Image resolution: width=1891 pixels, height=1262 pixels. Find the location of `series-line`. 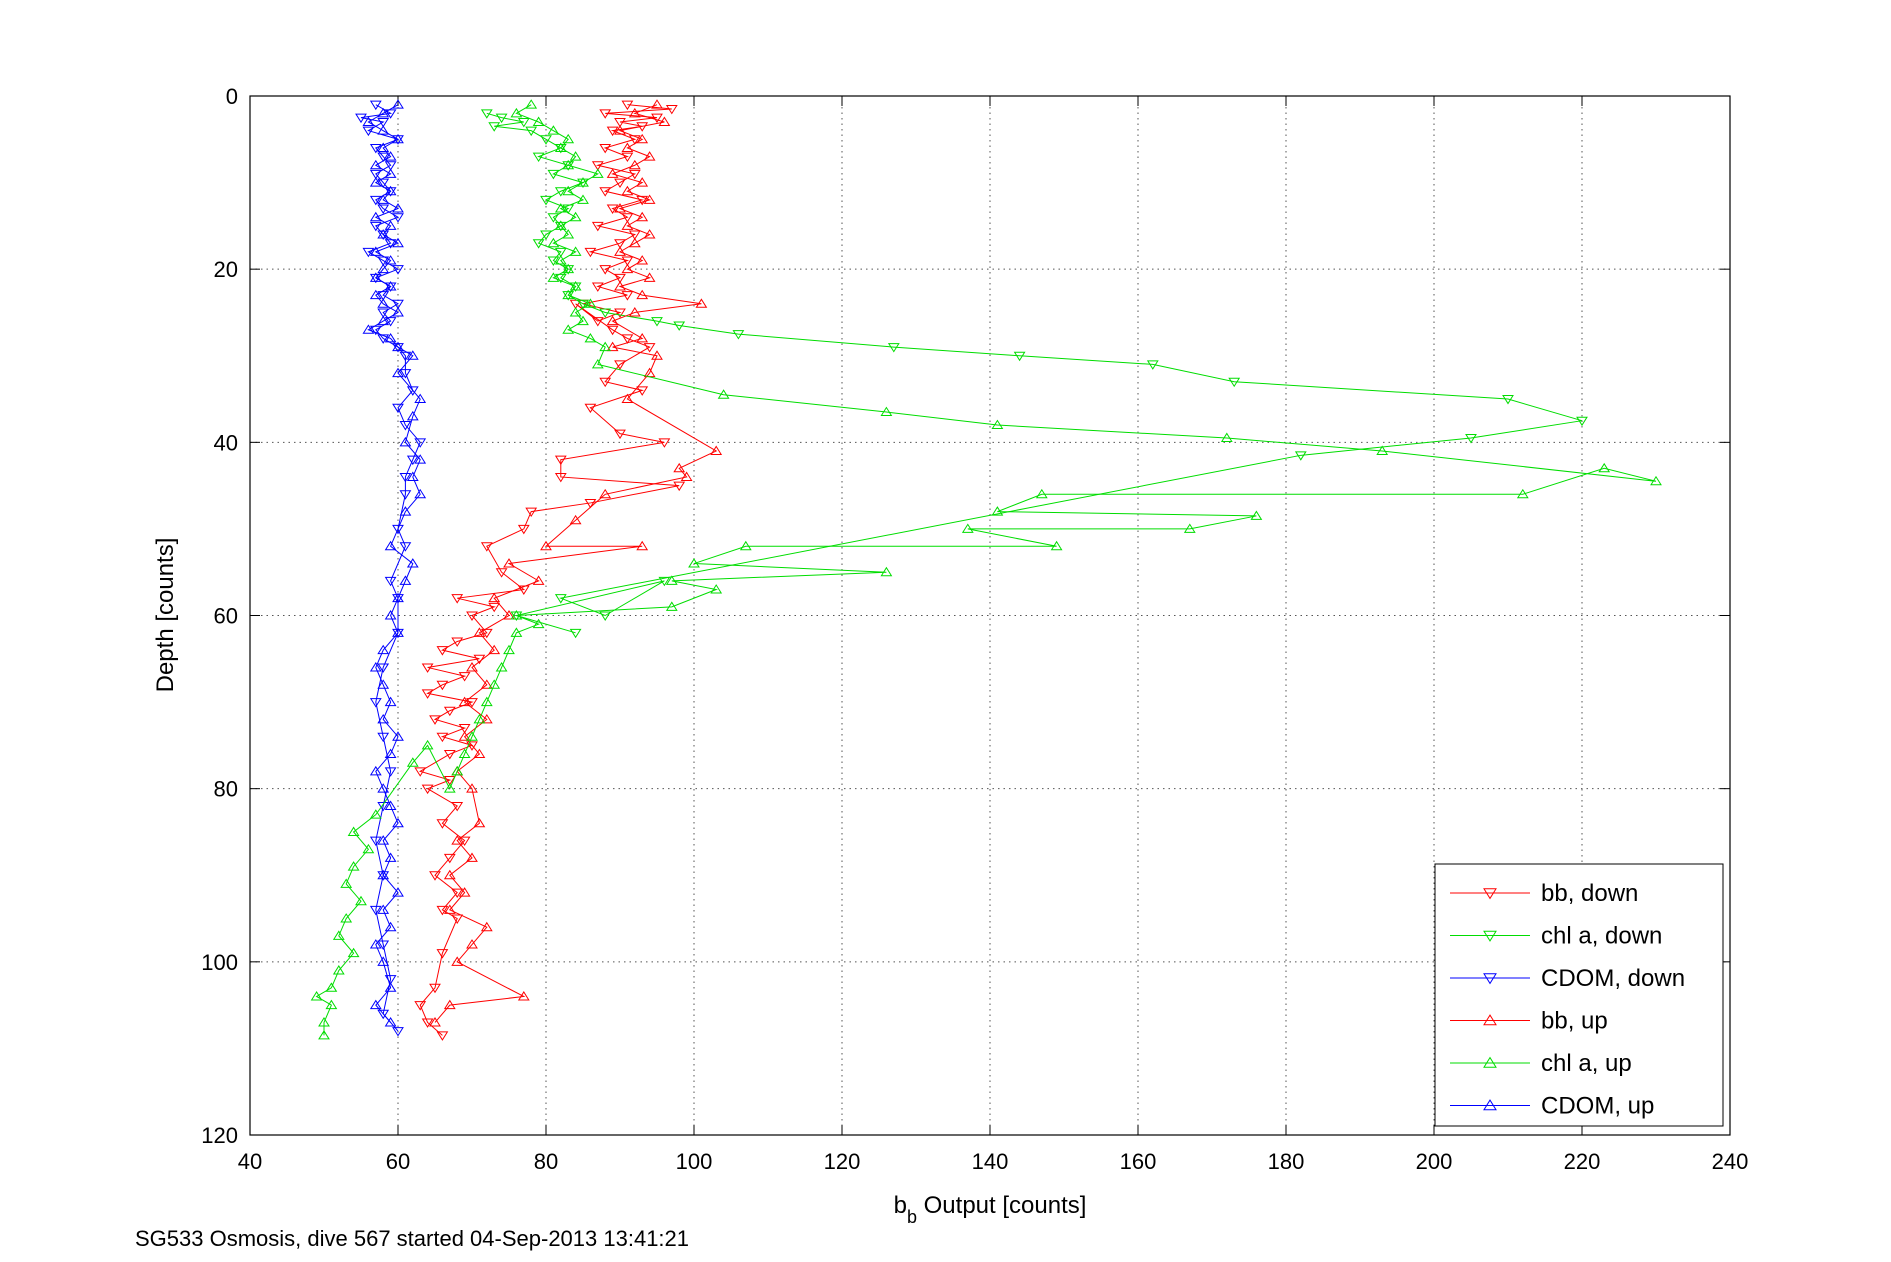

series-line is located at coordinates (394, 563).